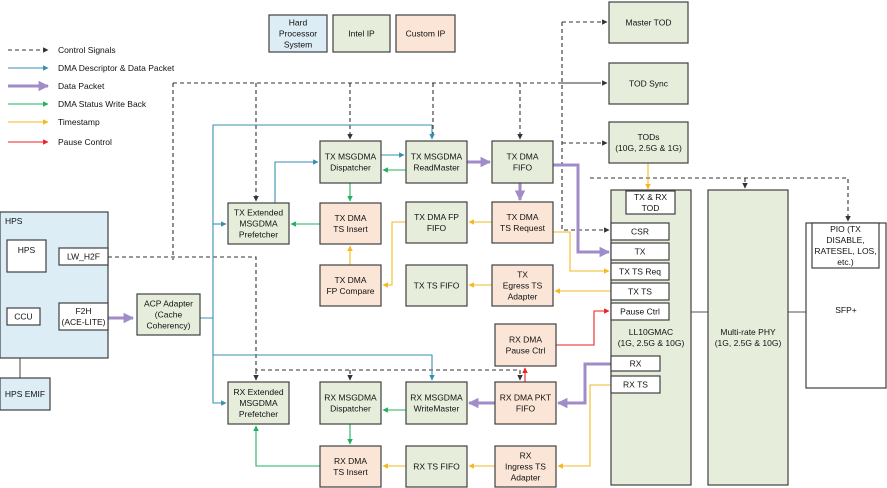 The width and height of the screenshot is (887, 488). I want to click on legend-packet-label: Data Packet, so click(81, 86).